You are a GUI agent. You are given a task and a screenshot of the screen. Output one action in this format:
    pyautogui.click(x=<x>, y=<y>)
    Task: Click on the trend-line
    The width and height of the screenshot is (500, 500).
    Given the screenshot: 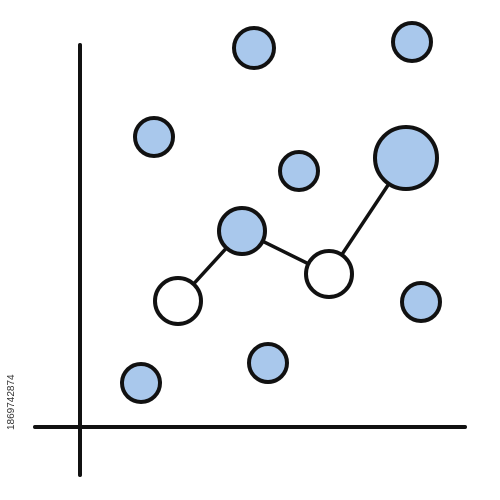 What is the action you would take?
    pyautogui.click(x=292, y=230)
    